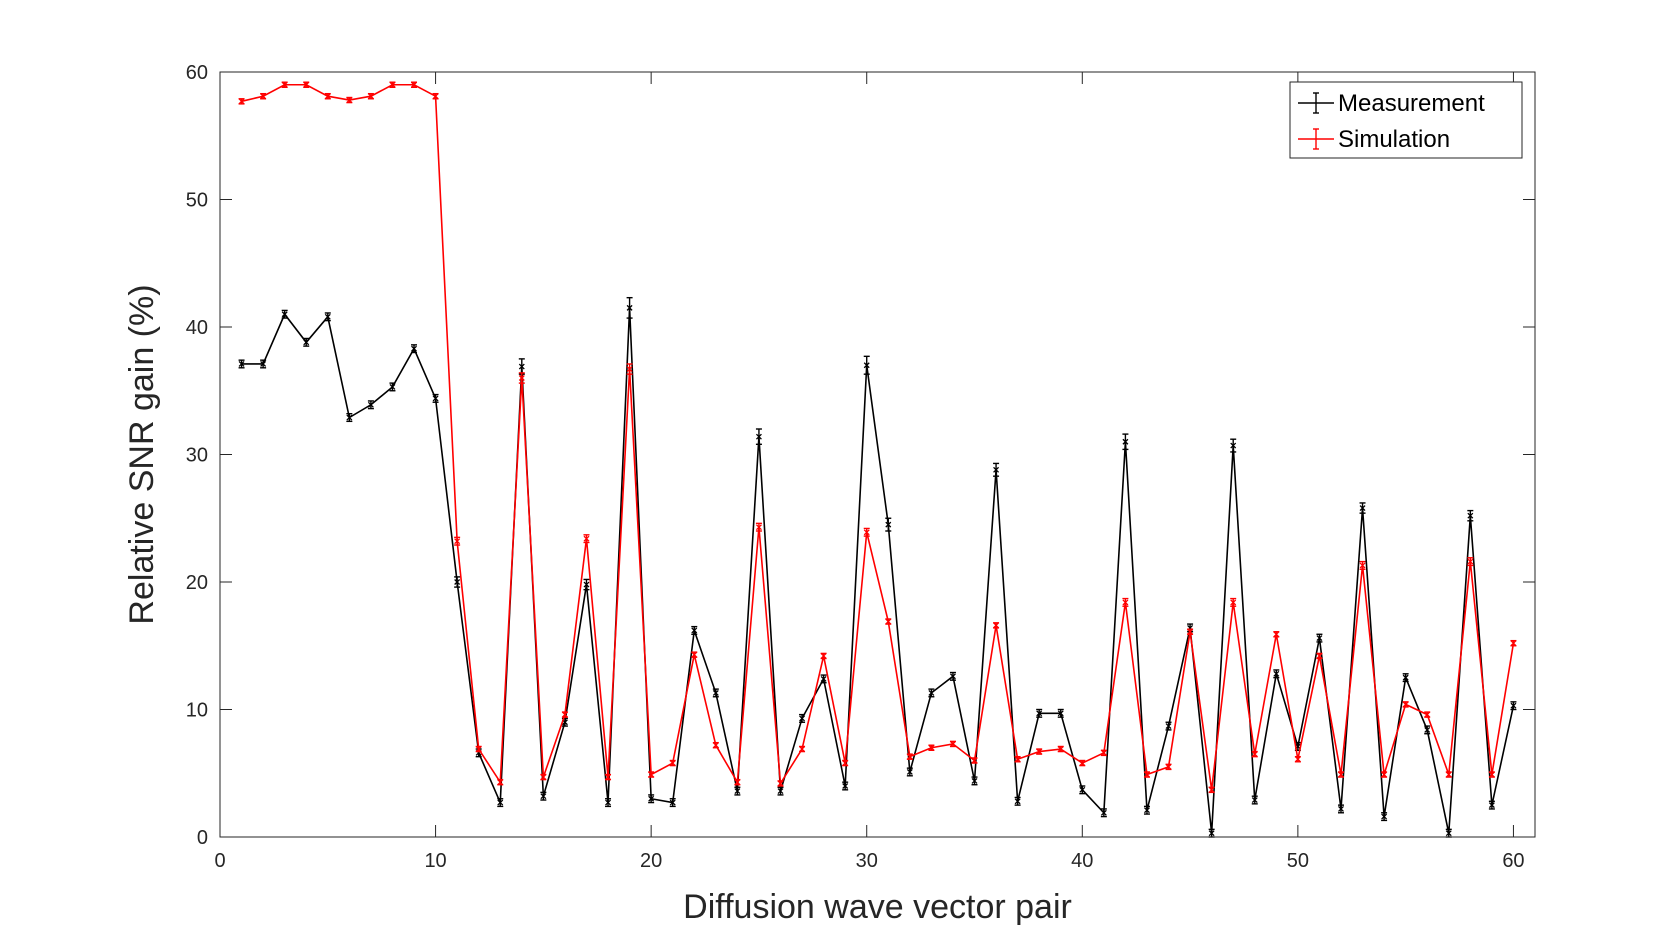 The height and width of the screenshot is (933, 1680). Describe the element at coordinates (197, 583) in the screenshot. I see `y-tick-label: 20` at that location.